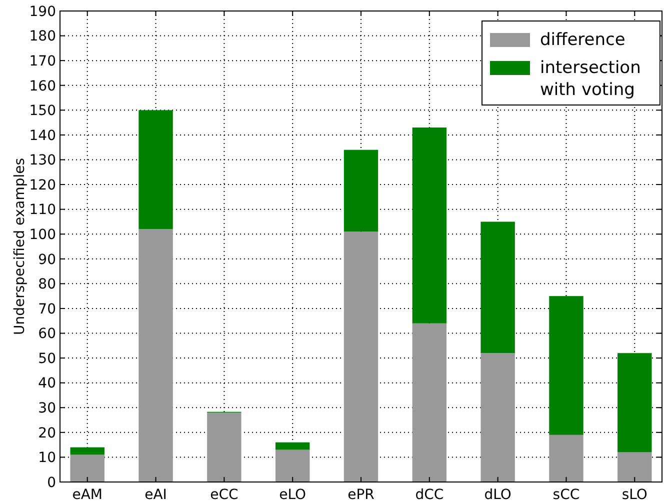 The height and width of the screenshot is (504, 664). I want to click on y-tick-label: 140, so click(42, 136).